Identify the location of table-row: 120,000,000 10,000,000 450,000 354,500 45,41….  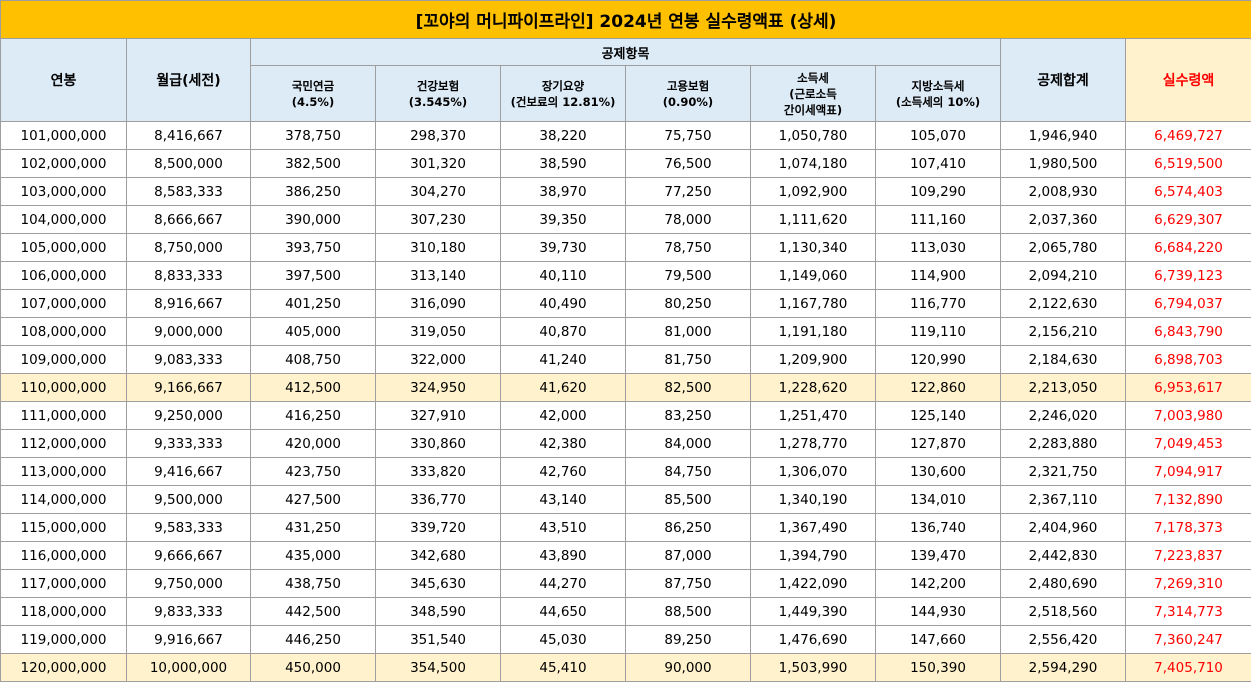
(625, 667).